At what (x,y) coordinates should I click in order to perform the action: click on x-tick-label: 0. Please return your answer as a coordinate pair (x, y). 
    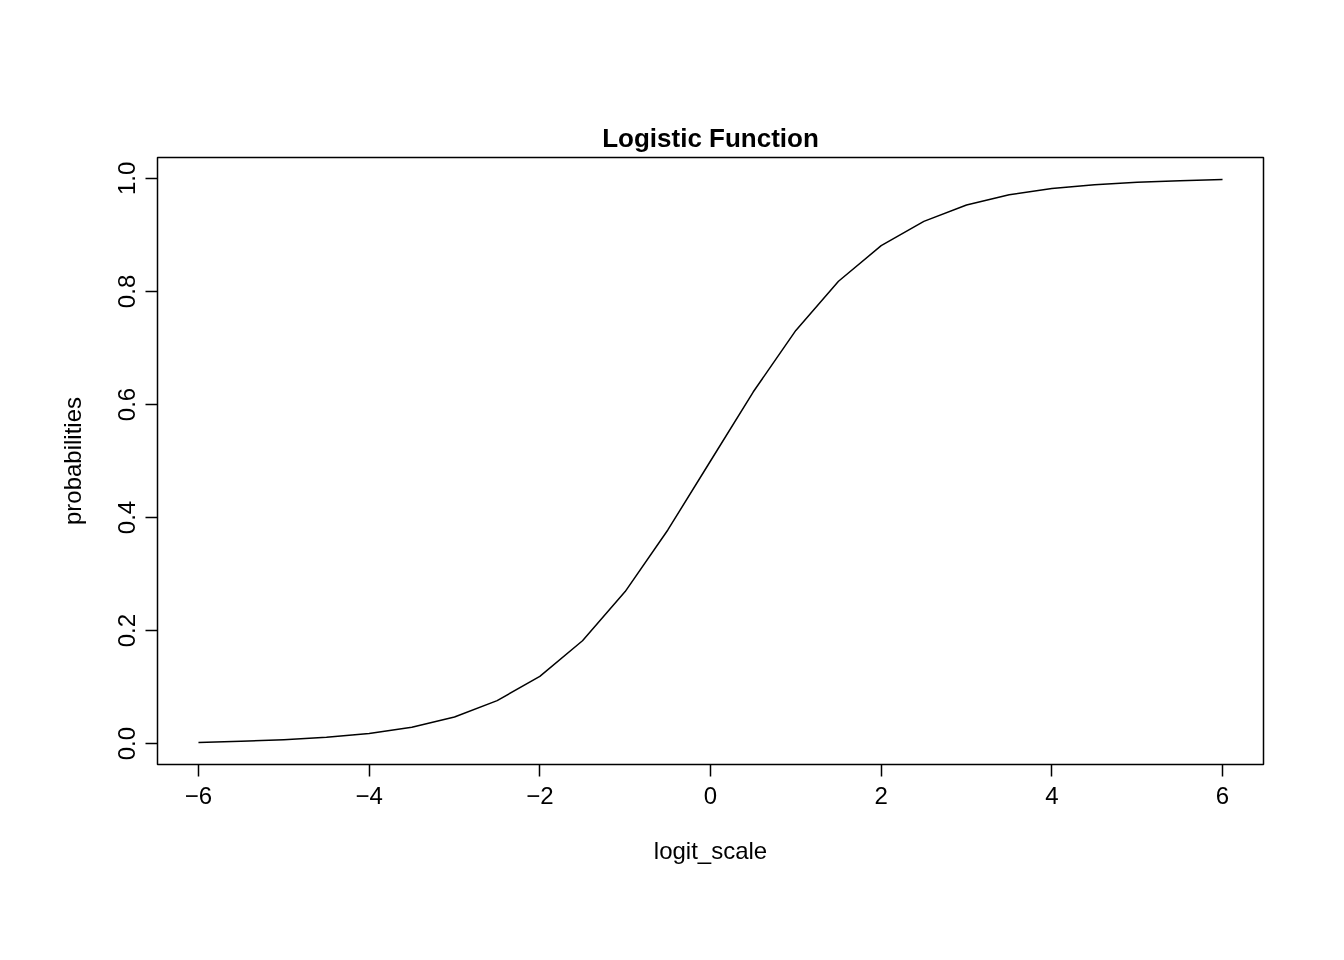
    Looking at the image, I should click on (710, 795).